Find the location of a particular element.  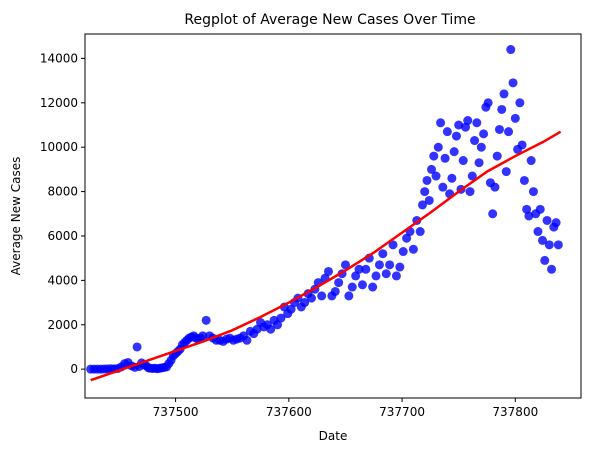

chart-title: Regplot of Average New Cases Over Time is located at coordinates (329, 20).